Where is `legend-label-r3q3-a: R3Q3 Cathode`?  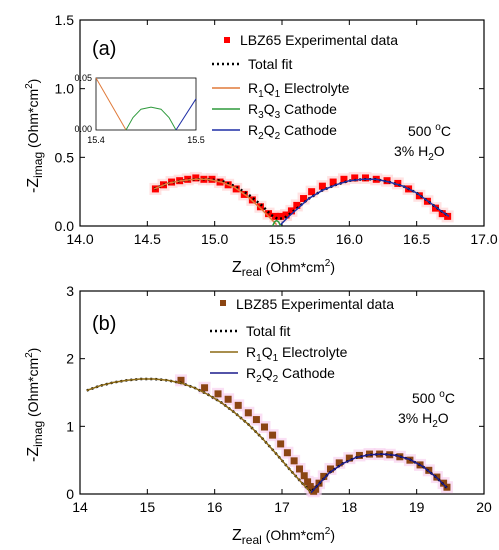 legend-label-r3q3-a: R3Q3 Cathode is located at coordinates (292, 111).